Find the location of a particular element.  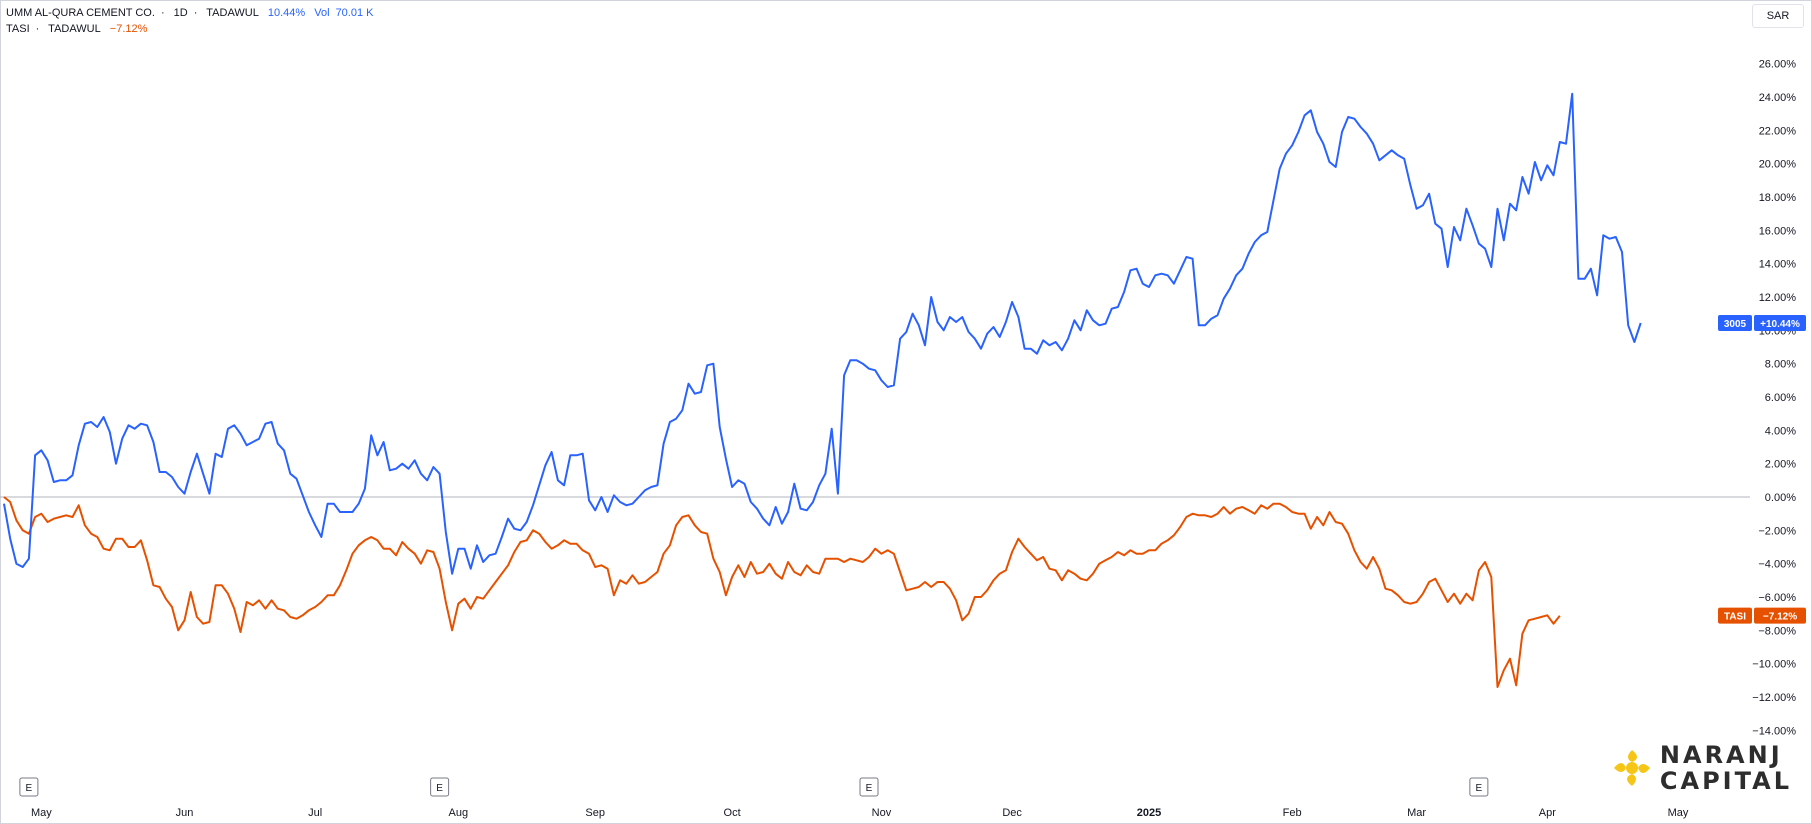

y-tick-label: 4.00% is located at coordinates (1780, 431).